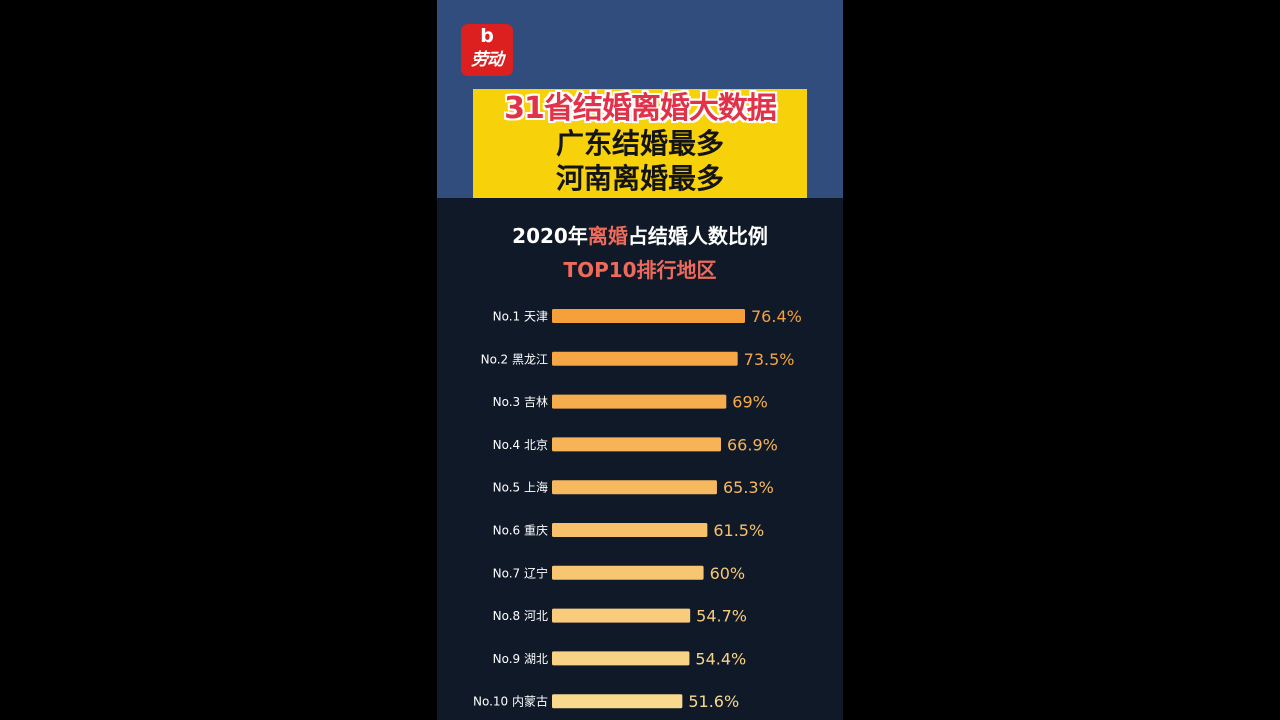  I want to click on headline-line-guangdong: 广东结婚最多, so click(639, 143).